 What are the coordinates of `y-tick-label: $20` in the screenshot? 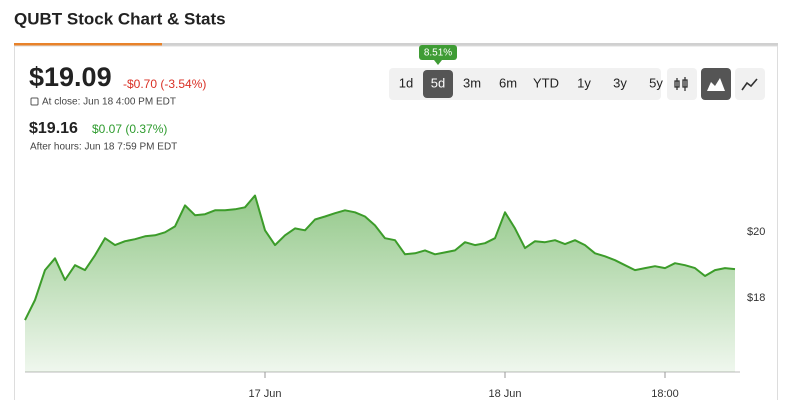 It's located at (756, 232).